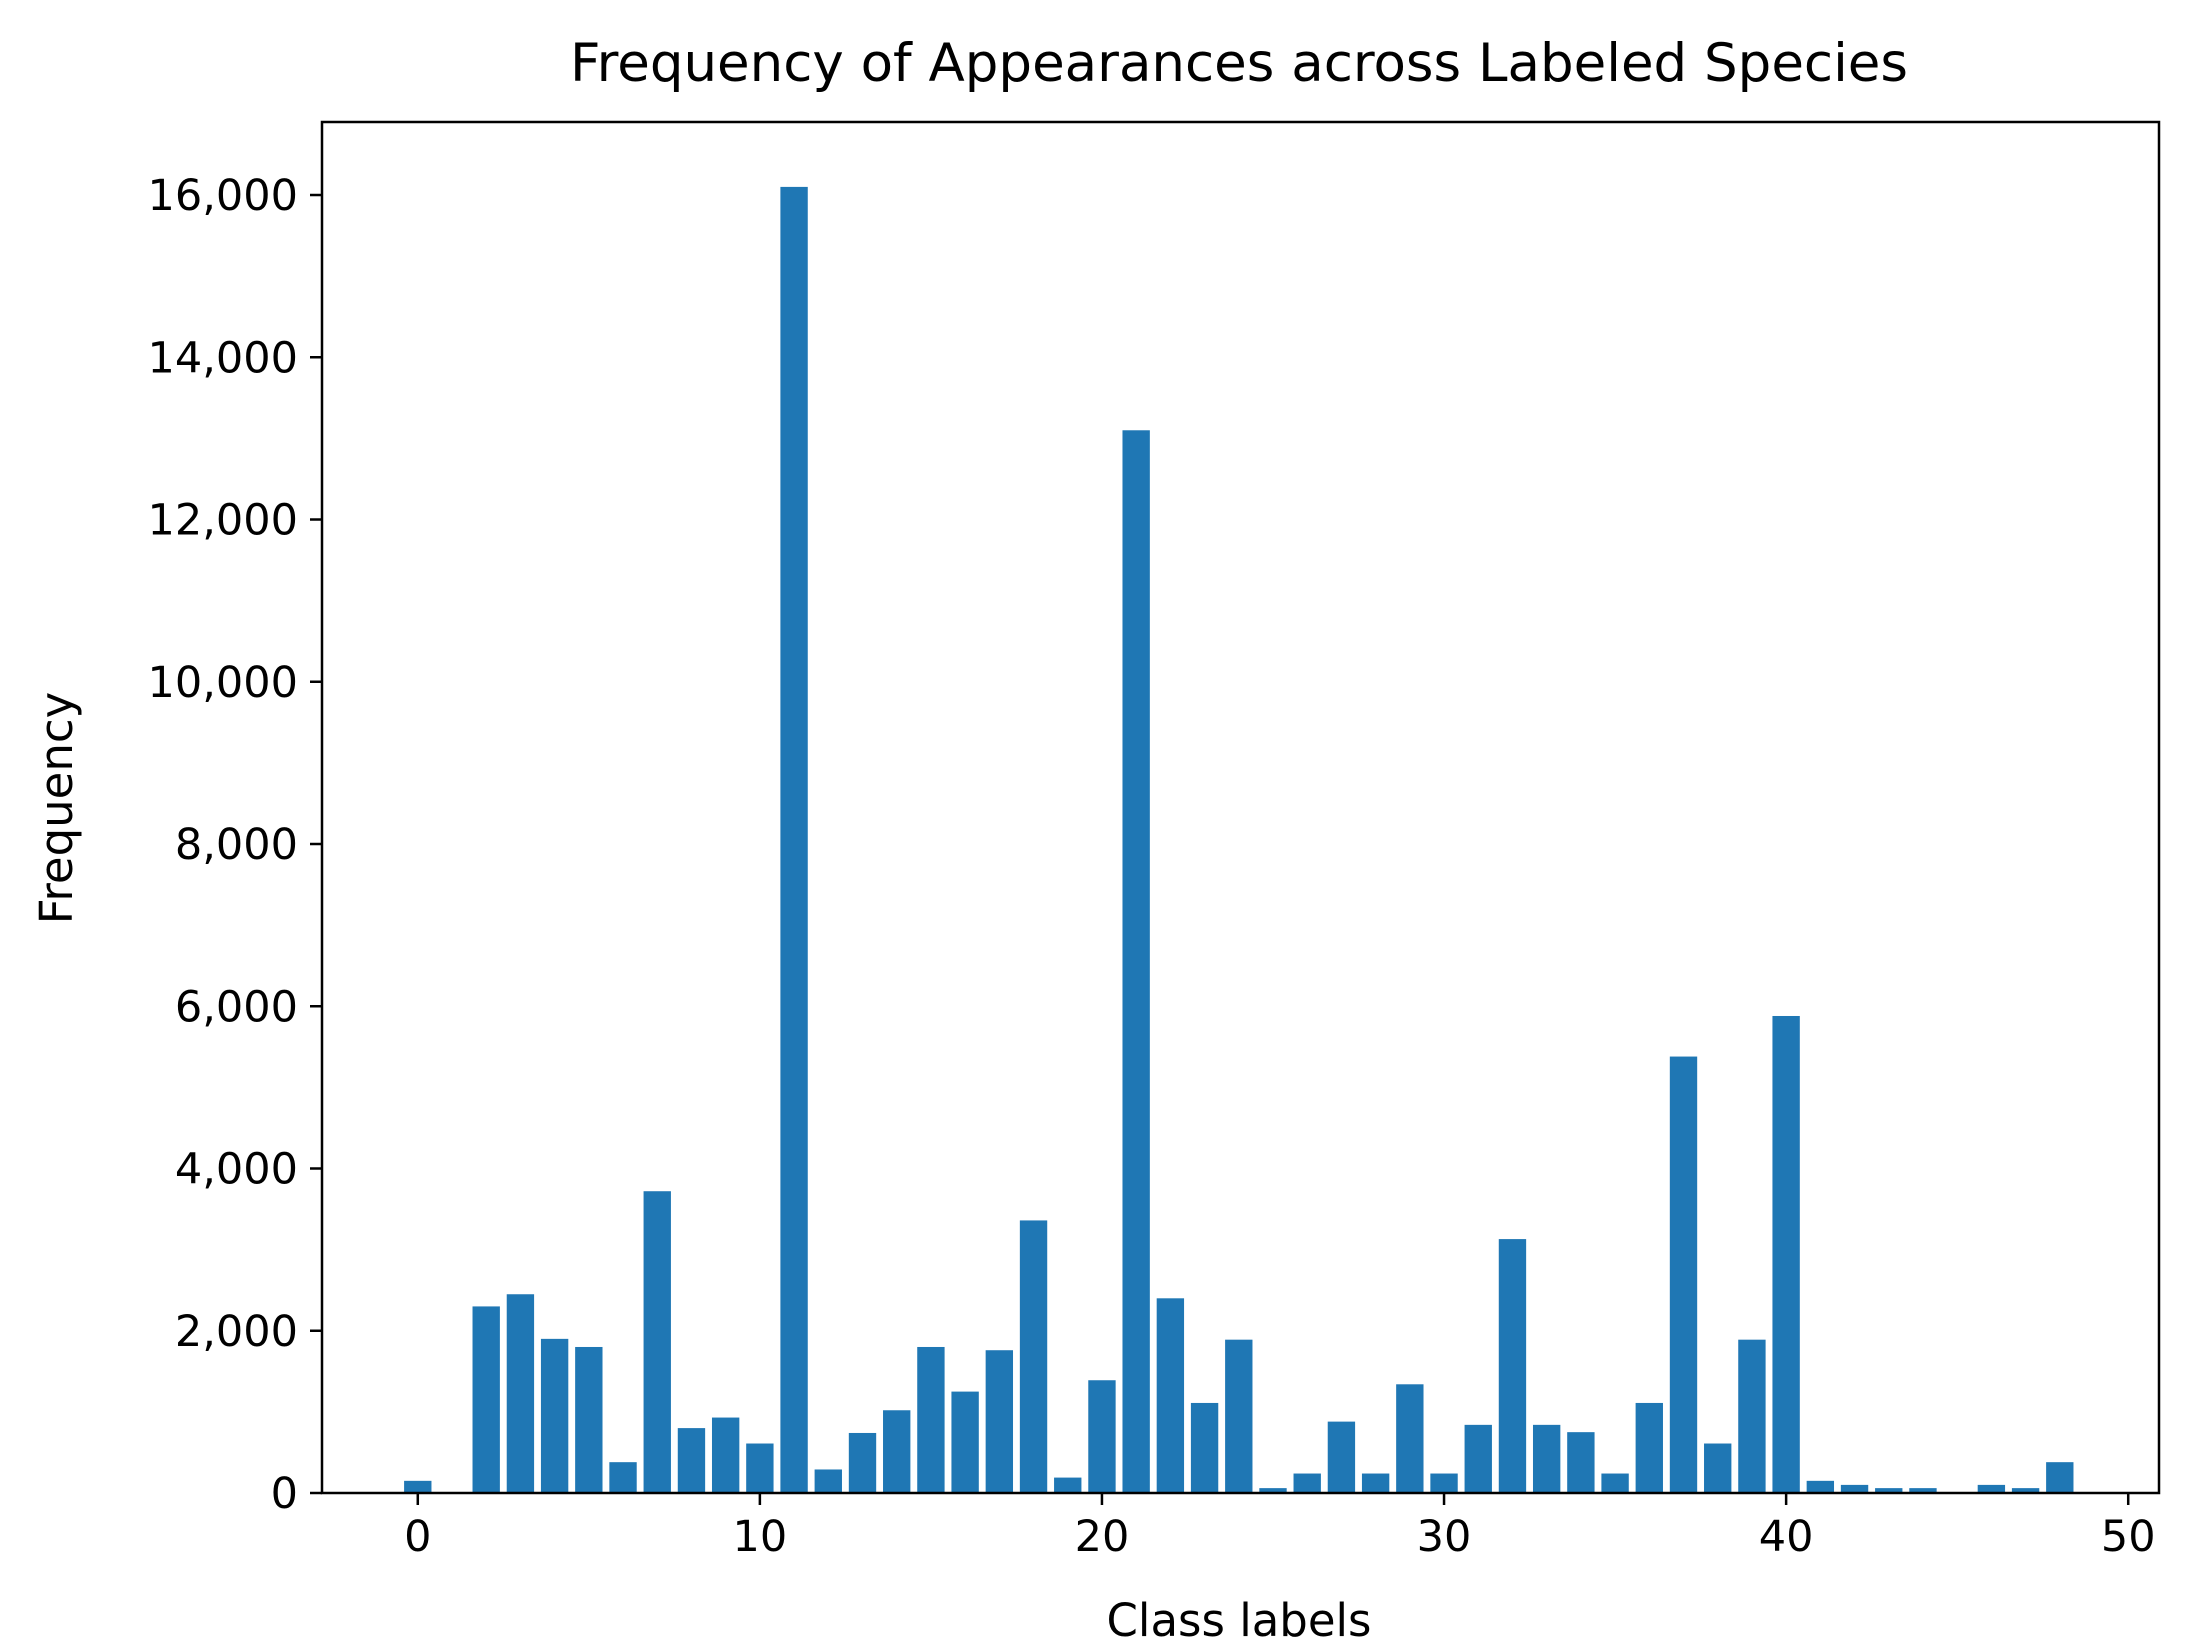  I want to click on x-axis-ticks: 0 10 20 30 40 50, so click(1280, 1527).